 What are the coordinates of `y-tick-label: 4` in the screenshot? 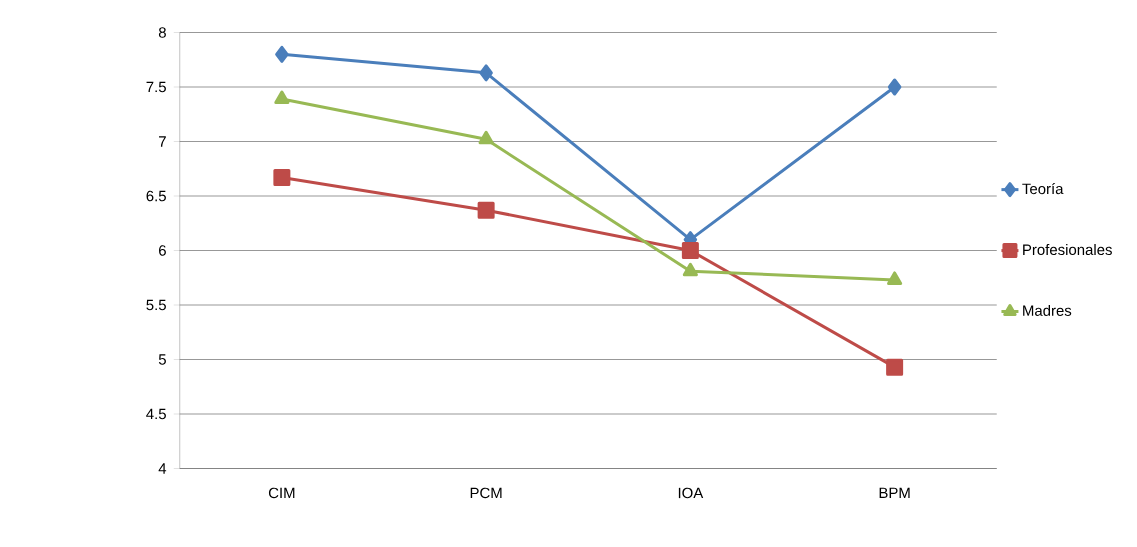 It's located at (162, 468).